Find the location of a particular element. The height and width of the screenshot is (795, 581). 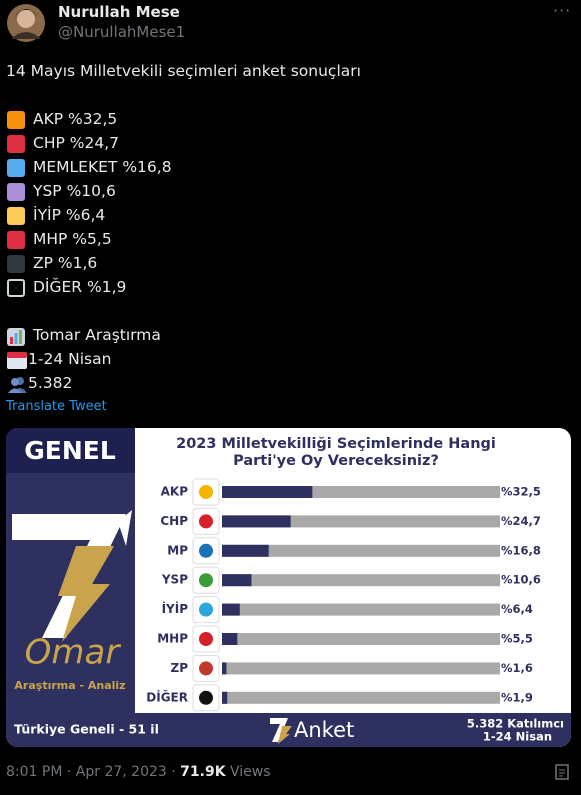

views-count: 71.9K is located at coordinates (203, 772).